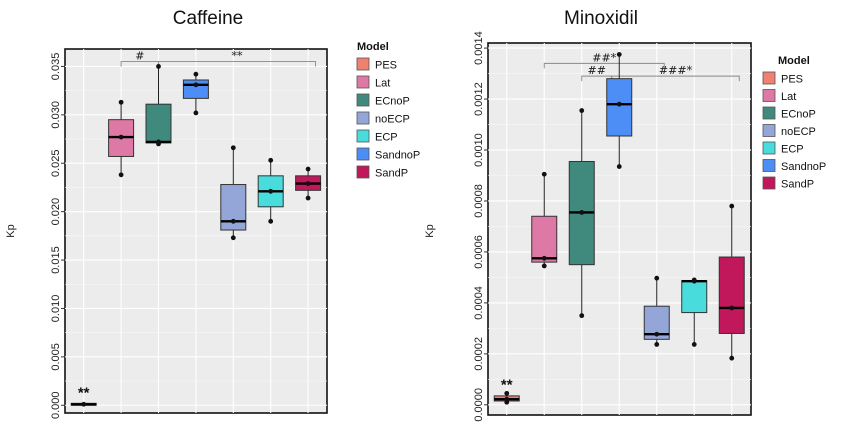 This screenshot has height=435, width=850. I want to click on legend-label: PES, so click(386, 66).